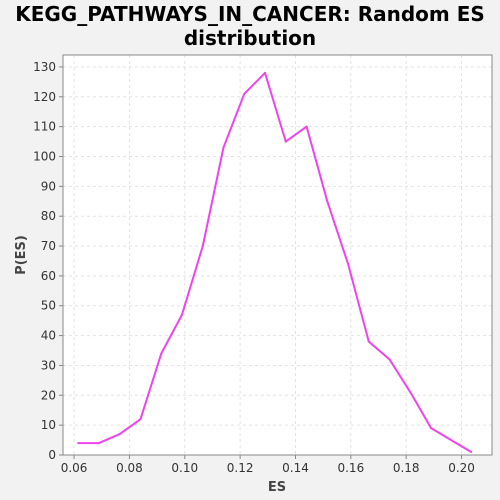  I want to click on x-axis-label: ES, so click(277, 487).